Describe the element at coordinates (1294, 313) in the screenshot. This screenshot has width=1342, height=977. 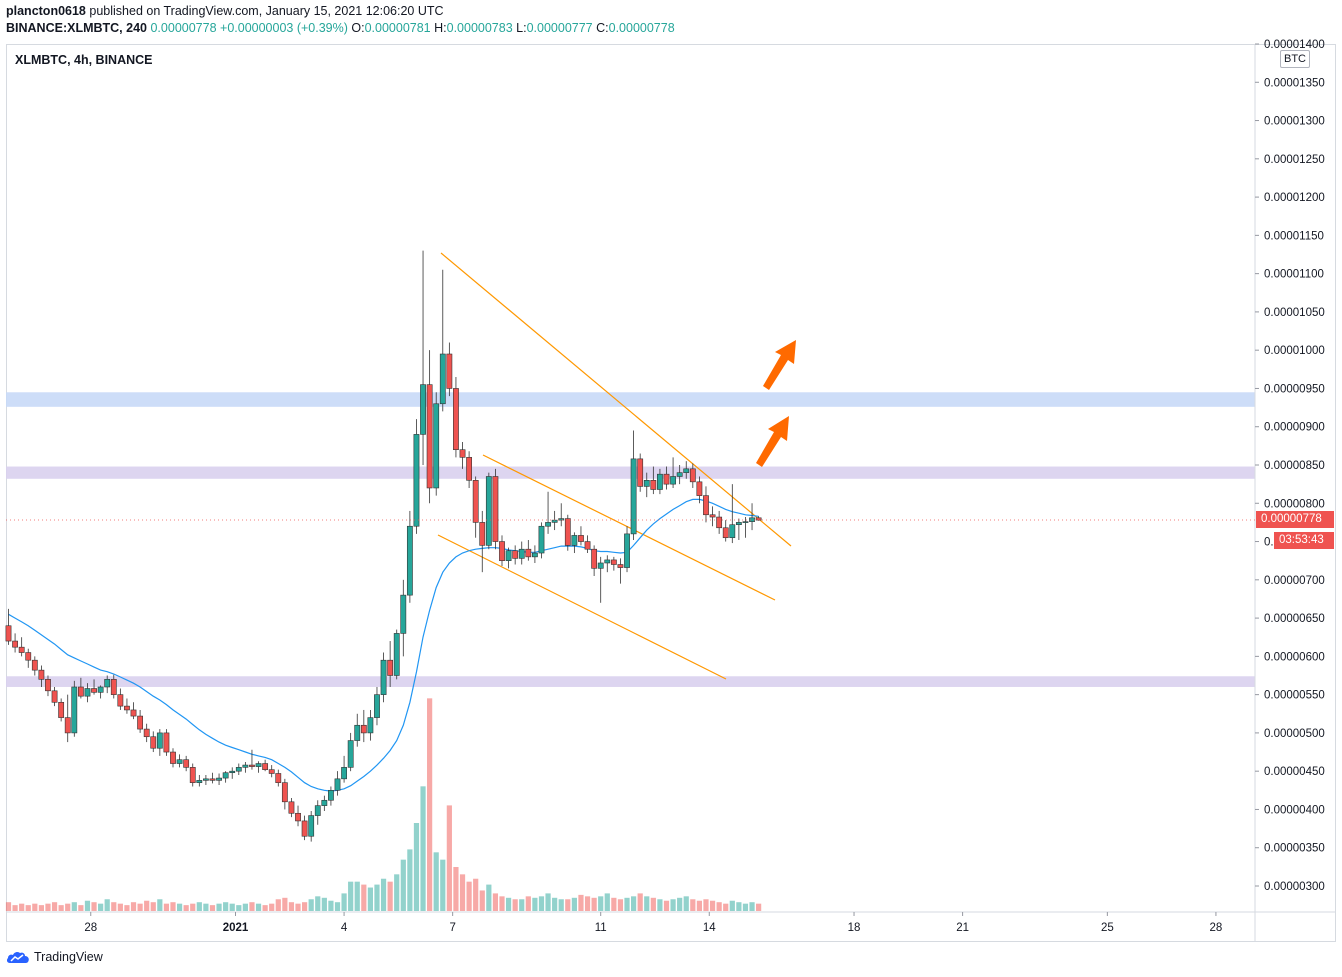
I see `price-tick-label: 0.00001050` at that location.